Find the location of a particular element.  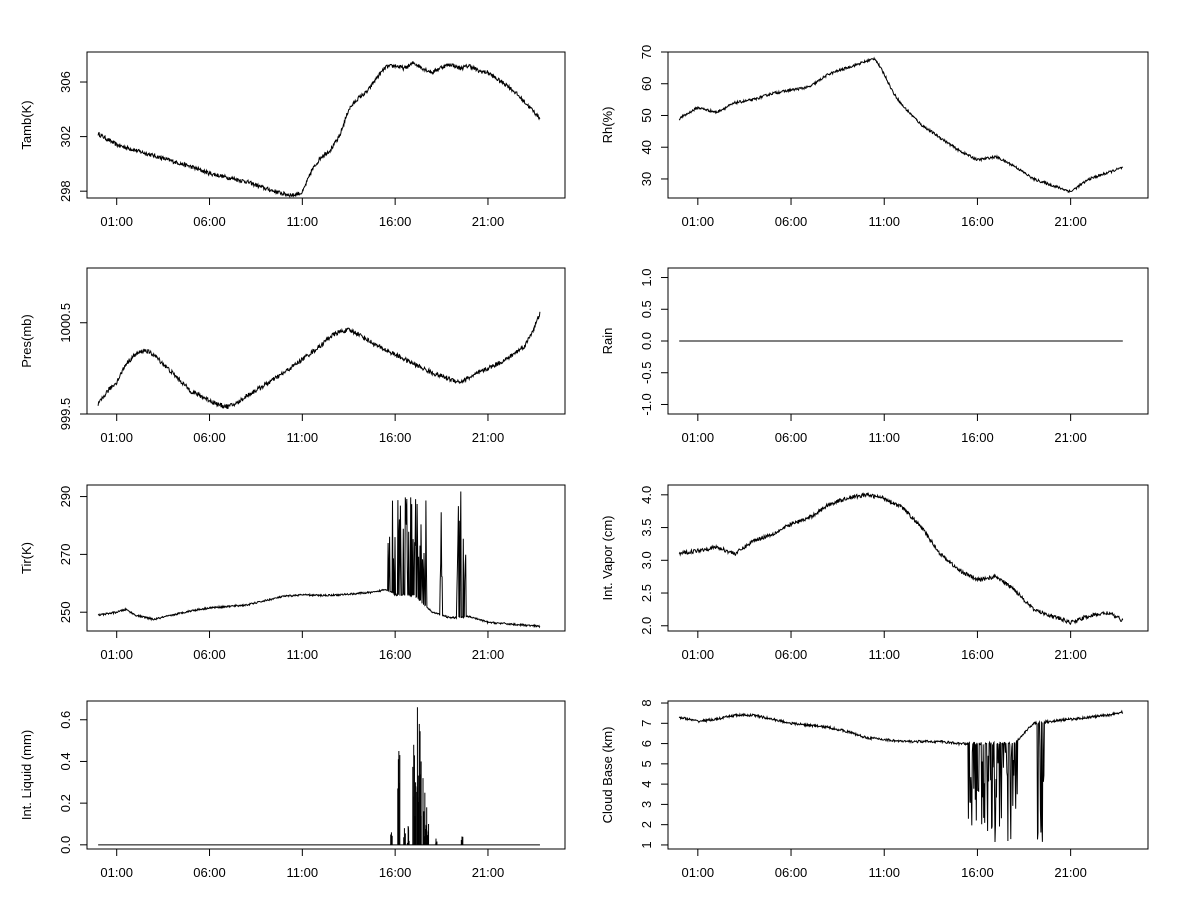

y-axis-label: Rh(%) is located at coordinates (607, 125).